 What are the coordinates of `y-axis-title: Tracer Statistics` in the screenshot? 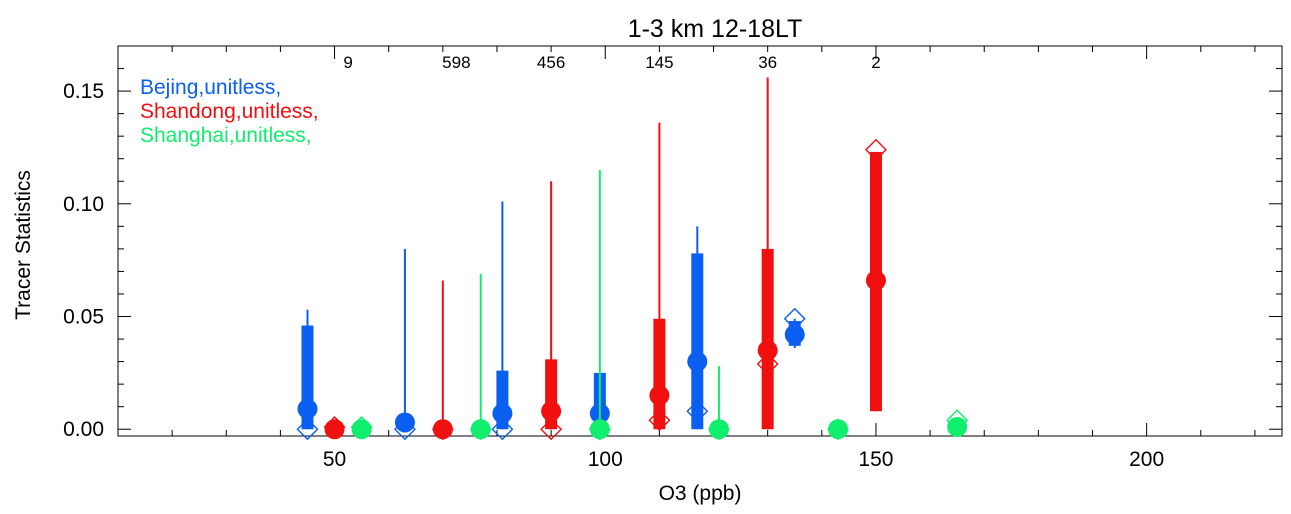 It's located at (23, 245).